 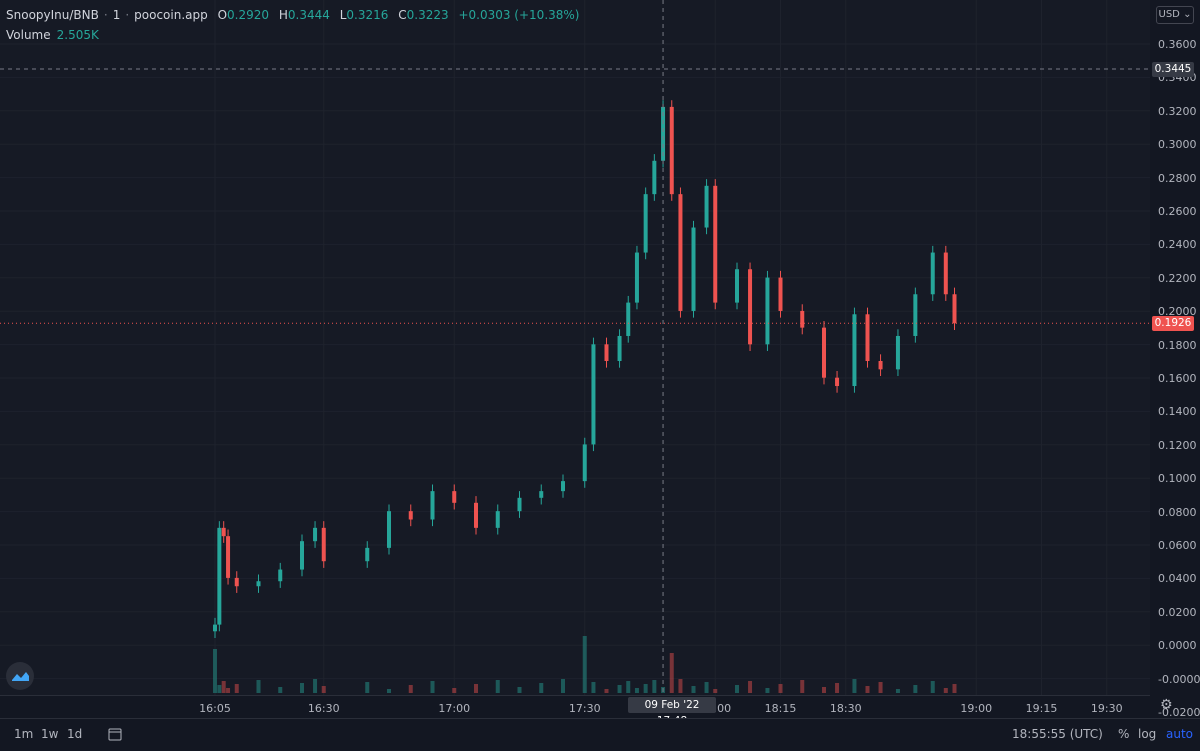 What do you see at coordinates (1177, 245) in the screenshot?
I see `price-tick-label: 0.2400` at bounding box center [1177, 245].